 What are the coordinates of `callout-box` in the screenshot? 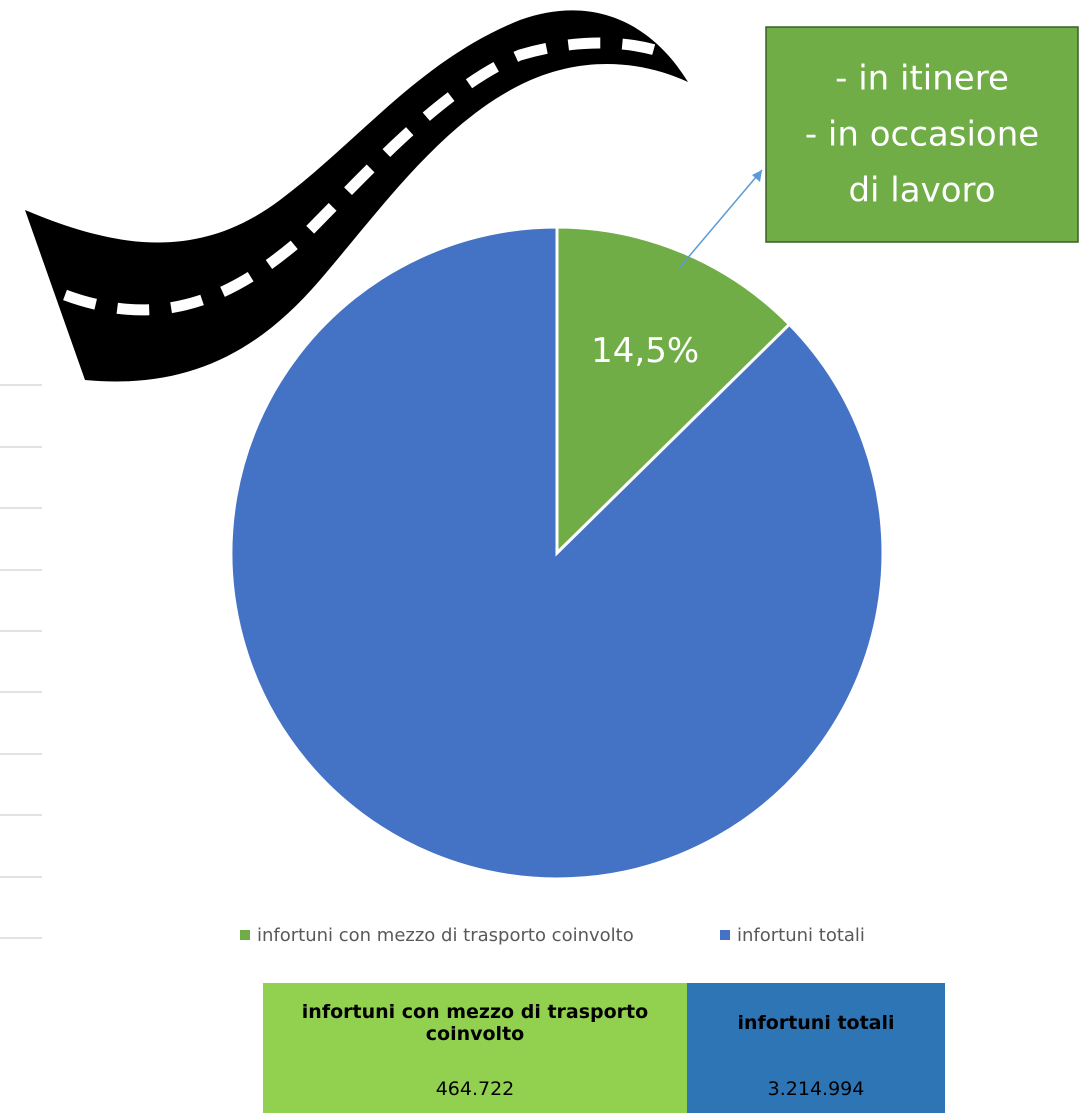 It's located at (922, 134).